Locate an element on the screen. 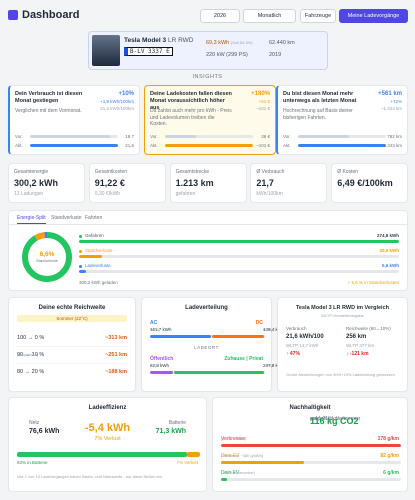 This screenshot has width=415, height=500. compare-label: Reichweite (90→10%) is located at coordinates (368, 328).